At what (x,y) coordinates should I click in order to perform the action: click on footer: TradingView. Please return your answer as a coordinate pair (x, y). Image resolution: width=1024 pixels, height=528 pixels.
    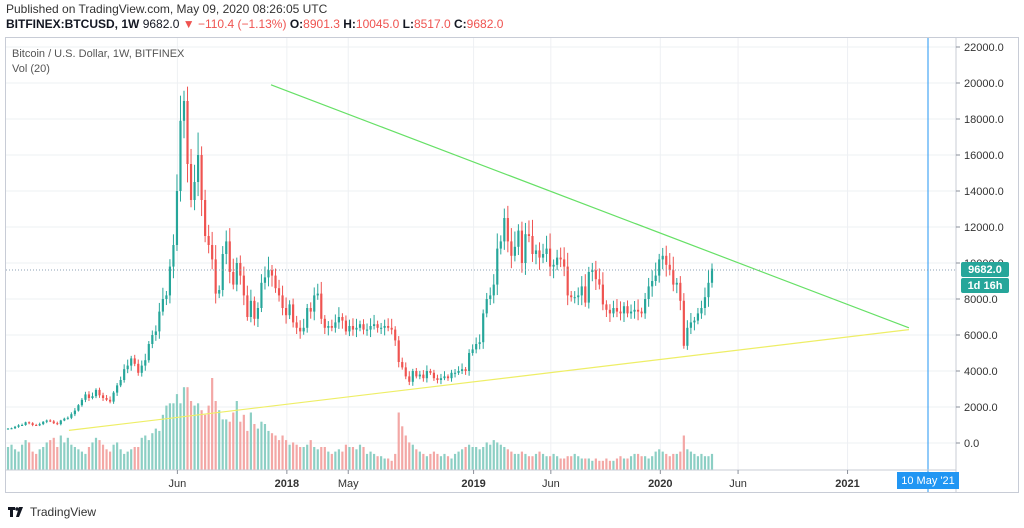
    Looking at the image, I should click on (52, 512).